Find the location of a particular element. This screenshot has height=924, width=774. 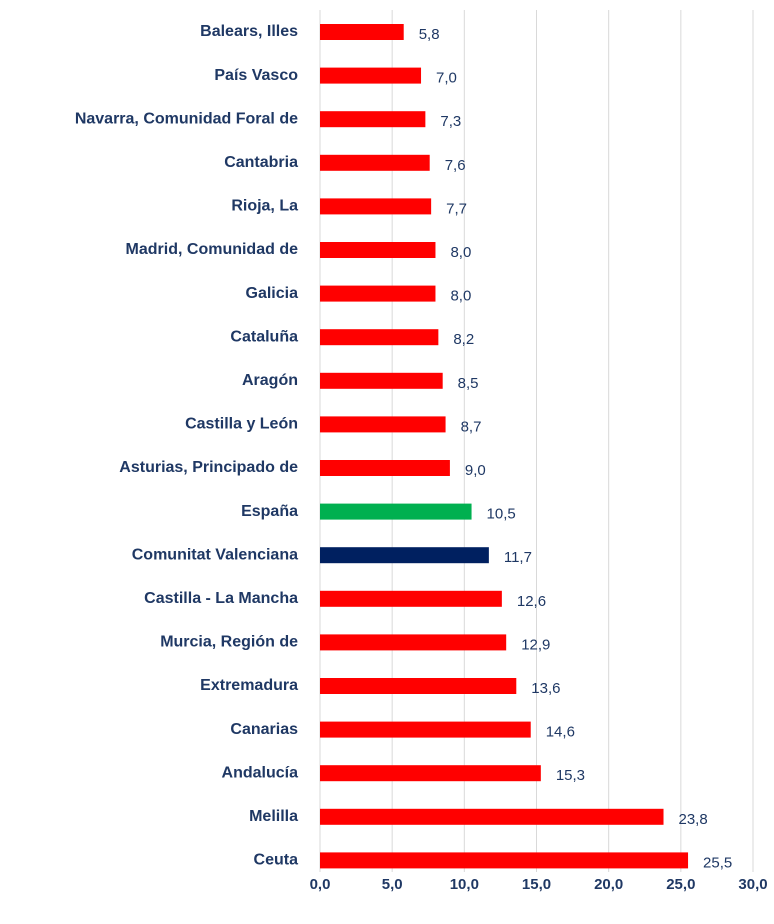

value-label: 10,5 is located at coordinates (501, 514).